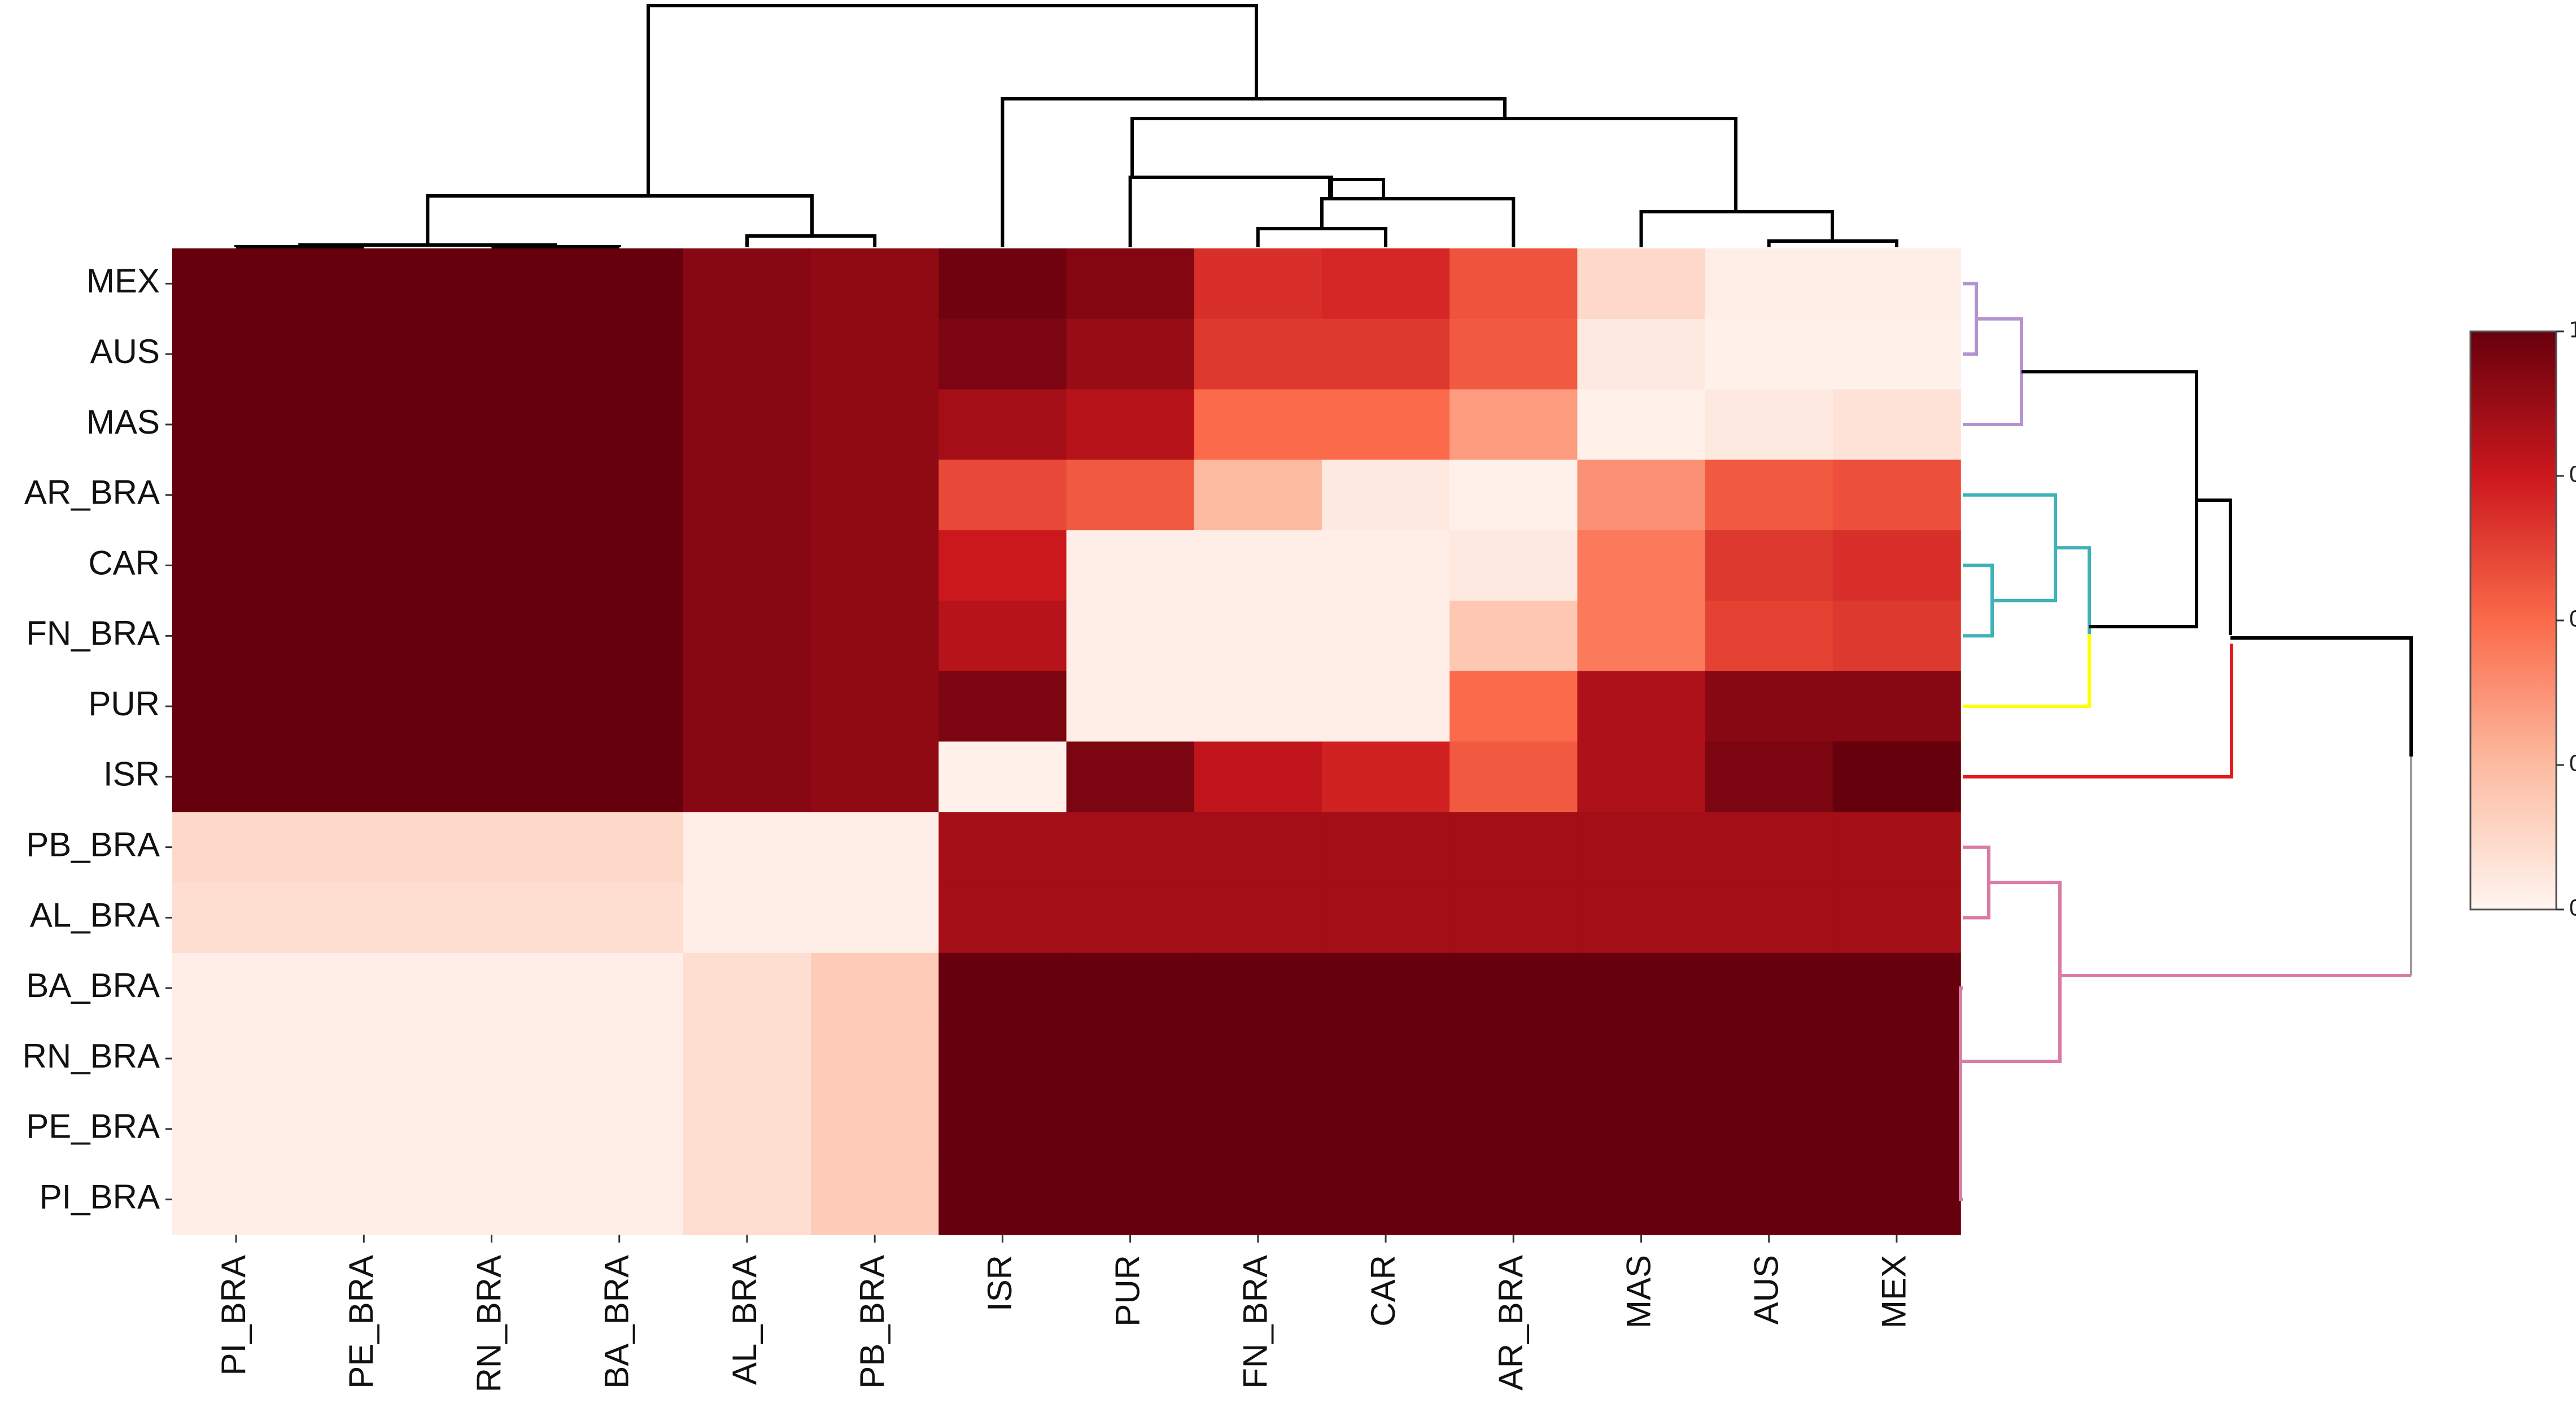 This screenshot has height=1408, width=2576. What do you see at coordinates (1897, 706) in the screenshot?
I see `heatmap-cell-PUR-MEX` at bounding box center [1897, 706].